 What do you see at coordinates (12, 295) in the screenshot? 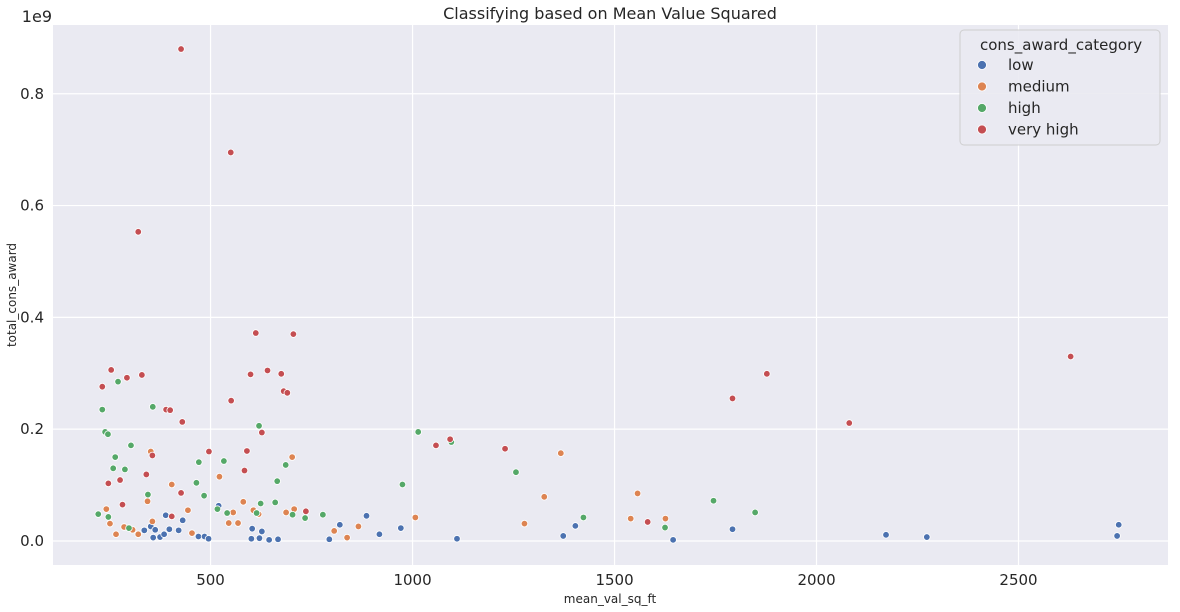
I see `y-axis-label: total_cons_award` at bounding box center [12, 295].